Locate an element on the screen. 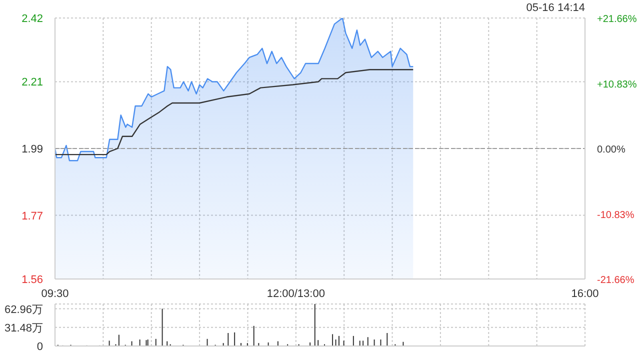 The image size is (640, 360). y2-tick-label: +10.83% is located at coordinates (617, 84).